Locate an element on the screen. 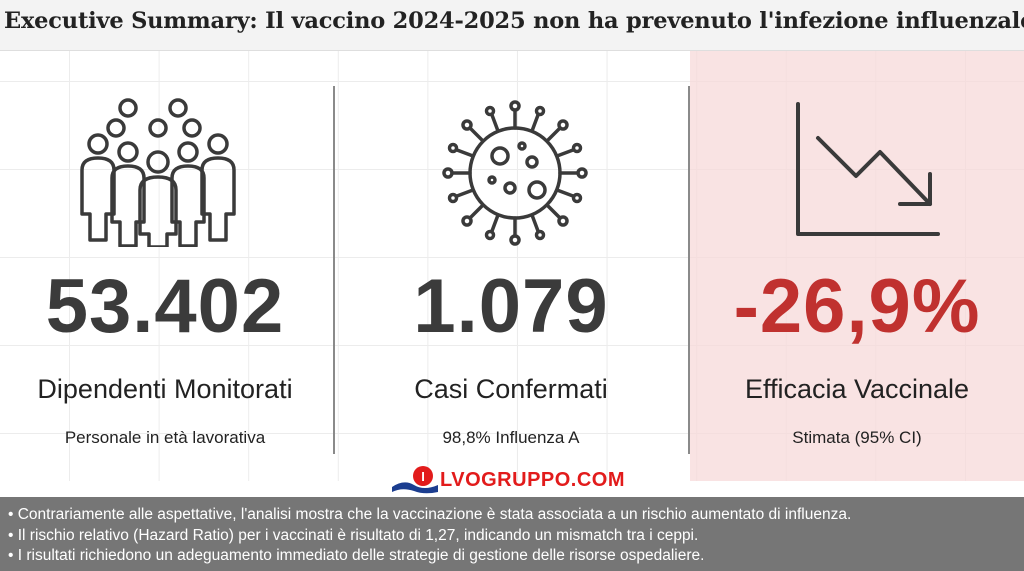 The width and height of the screenshot is (1024, 571). watermark-logo-icon: I is located at coordinates (415, 480).